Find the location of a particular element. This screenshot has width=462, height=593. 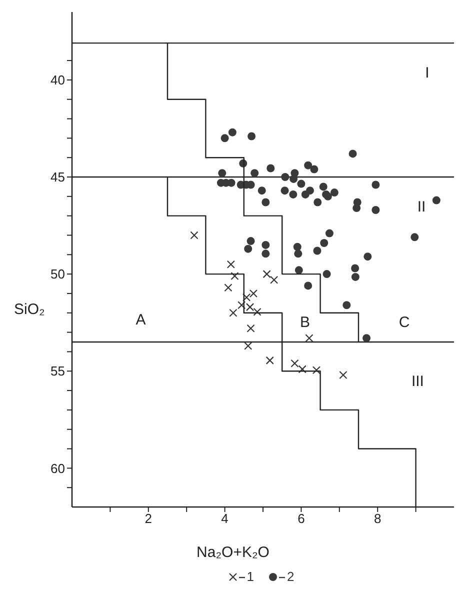

annotation: III is located at coordinates (417, 381).